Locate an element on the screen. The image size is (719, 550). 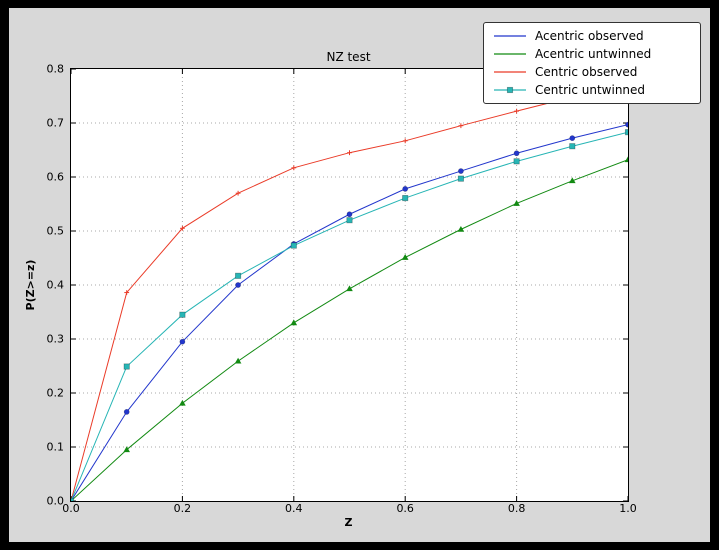
legend-label: Centric untwinned is located at coordinates (590, 90).